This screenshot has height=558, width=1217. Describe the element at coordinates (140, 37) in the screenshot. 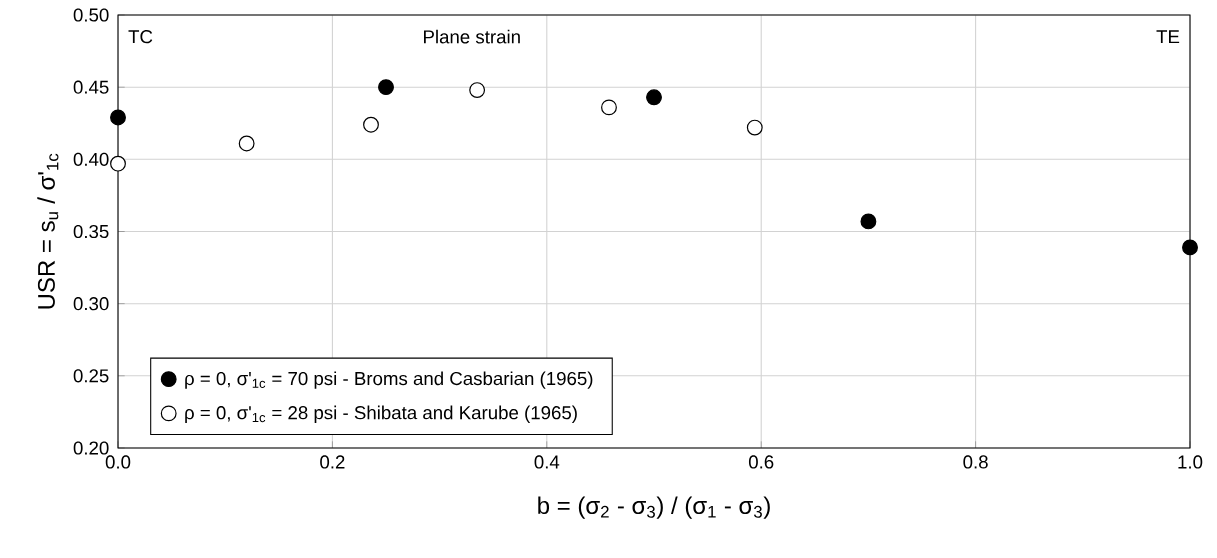

I see `annotation: TC` at that location.